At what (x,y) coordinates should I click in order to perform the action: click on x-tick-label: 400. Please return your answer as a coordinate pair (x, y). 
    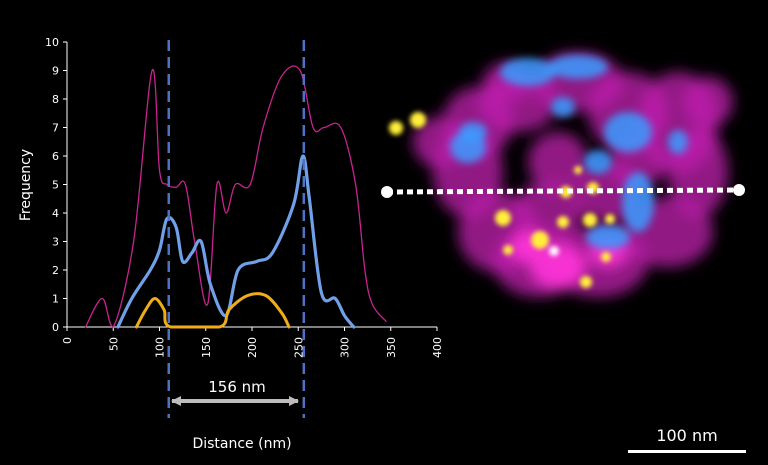
    Looking at the image, I should click on (437, 347).